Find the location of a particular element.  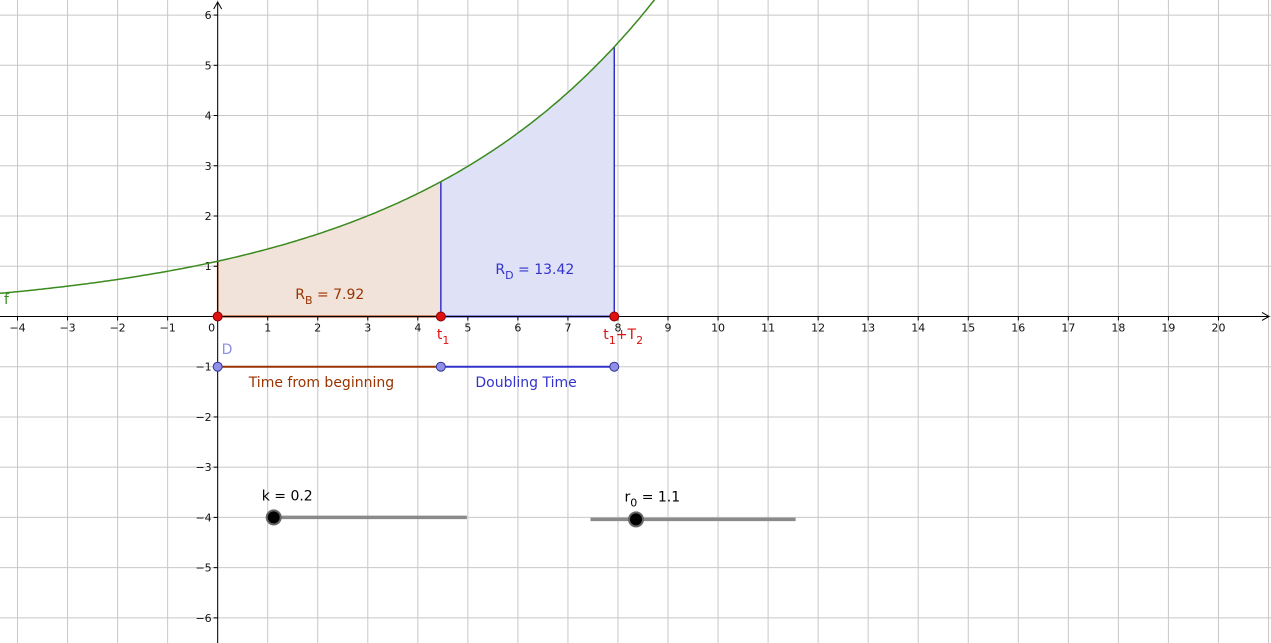

x-tick-label: 19 is located at coordinates (1168, 327).